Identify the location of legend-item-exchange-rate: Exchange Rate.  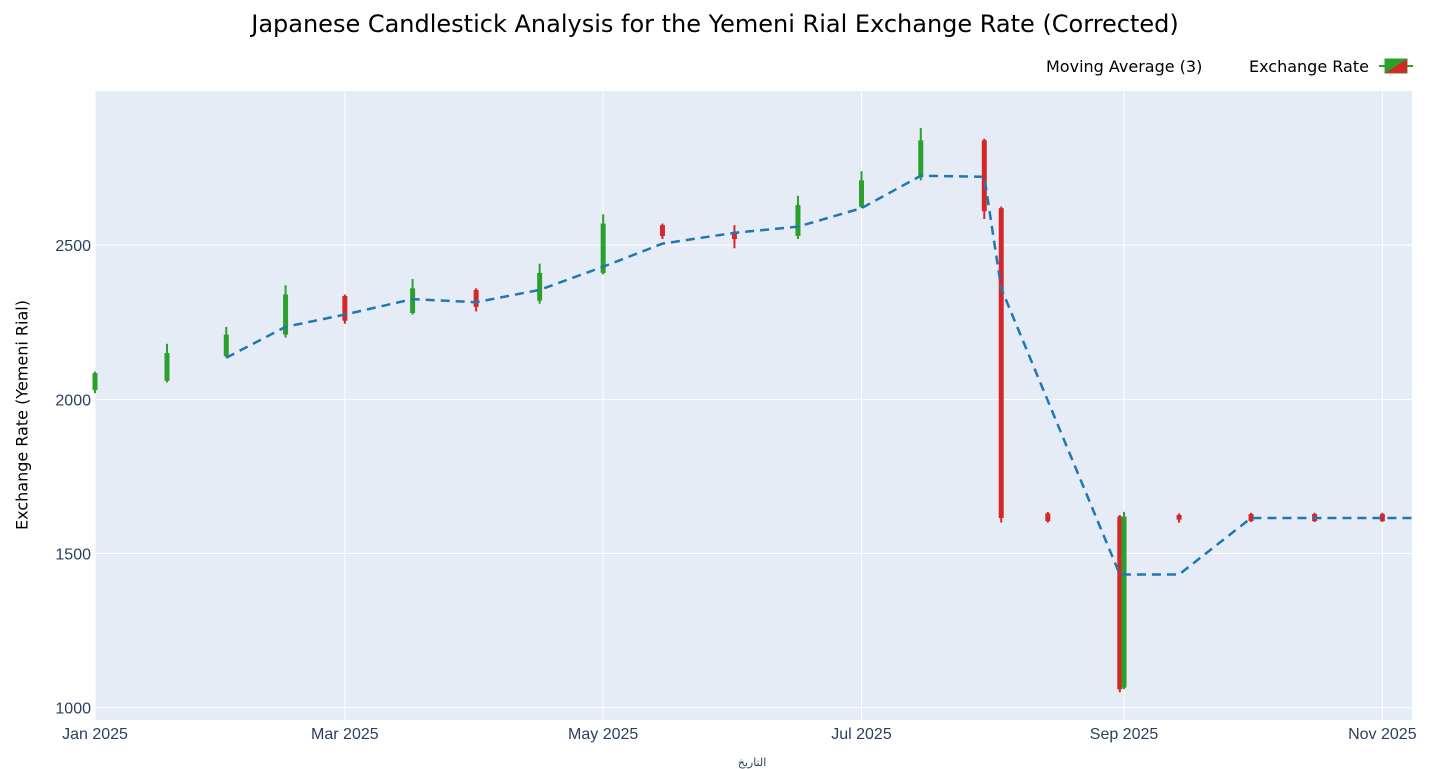
(1332, 66).